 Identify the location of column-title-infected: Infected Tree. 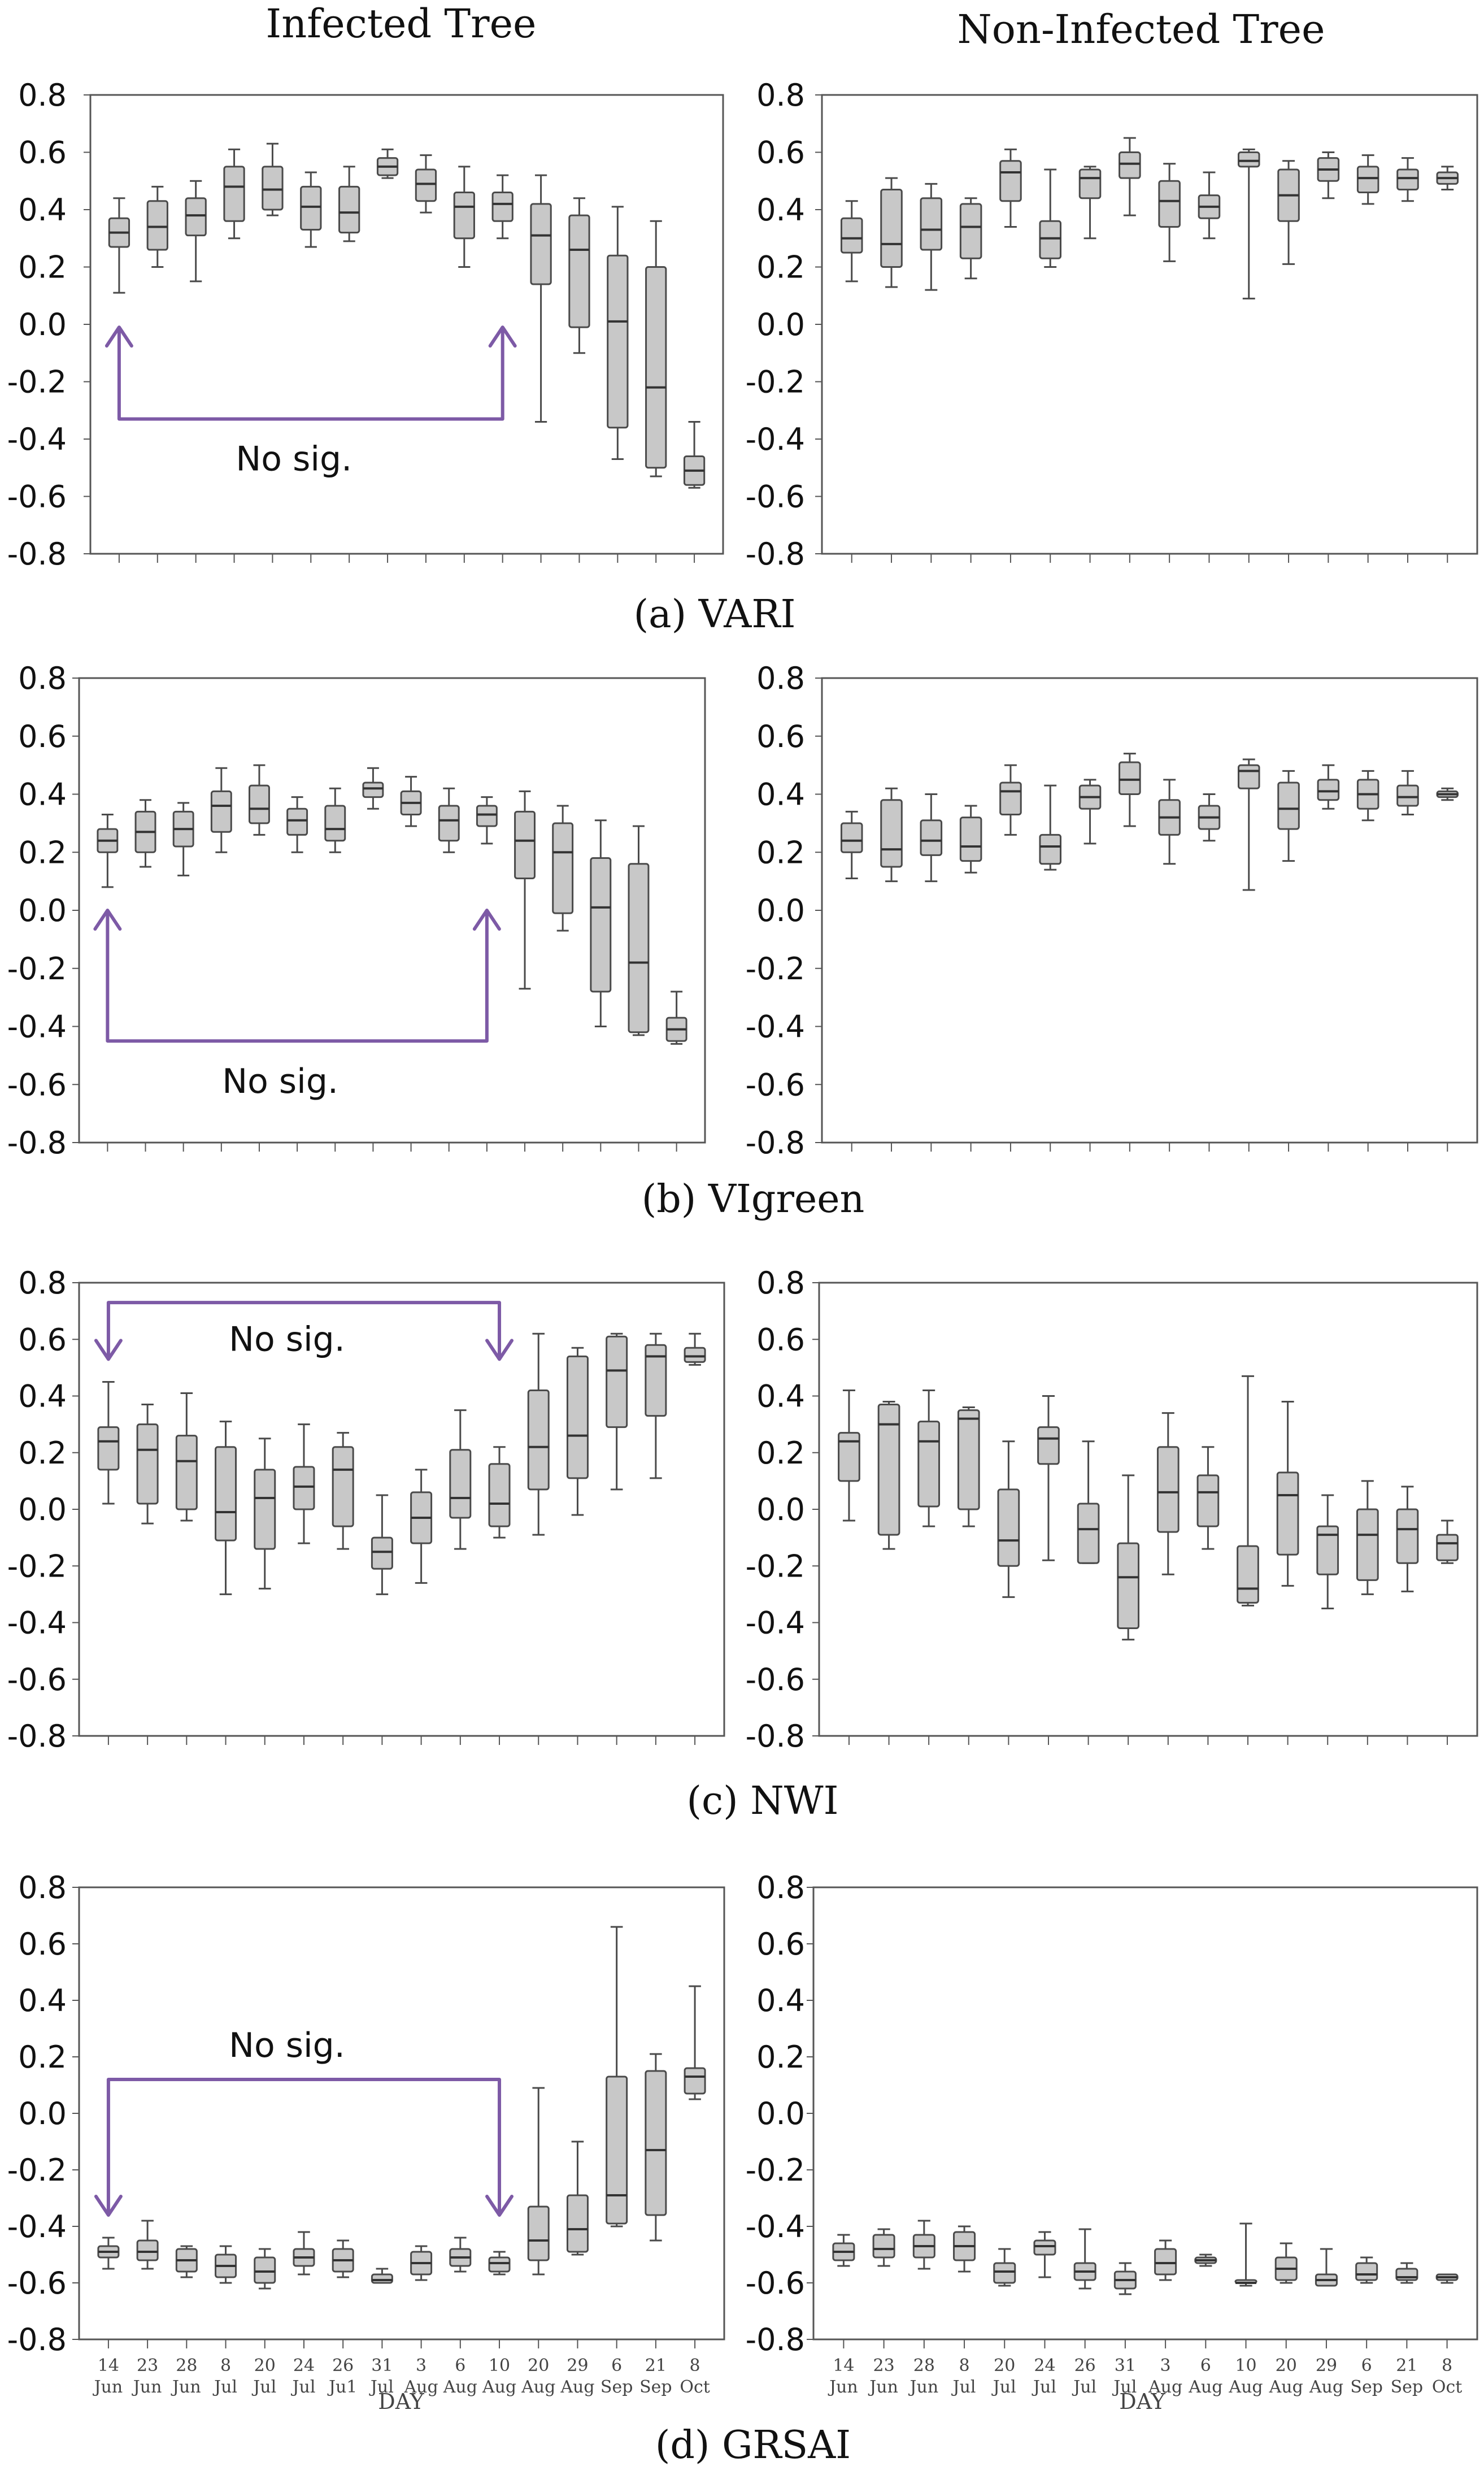
(401, 24).